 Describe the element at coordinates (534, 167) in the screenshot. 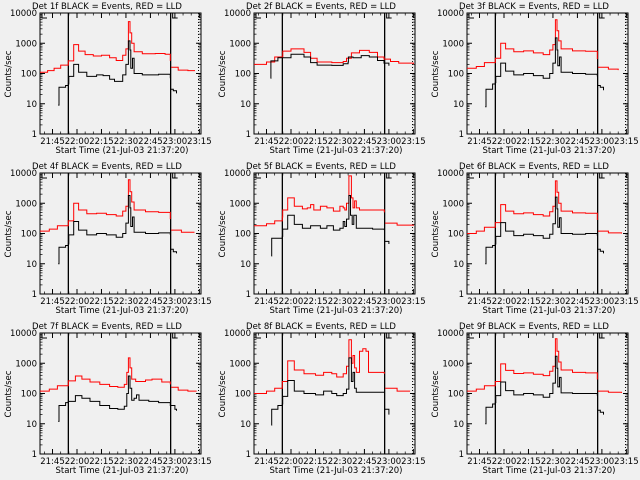

I see `panel-title: Det 6f BLACK = Events, RED = LLD` at that location.